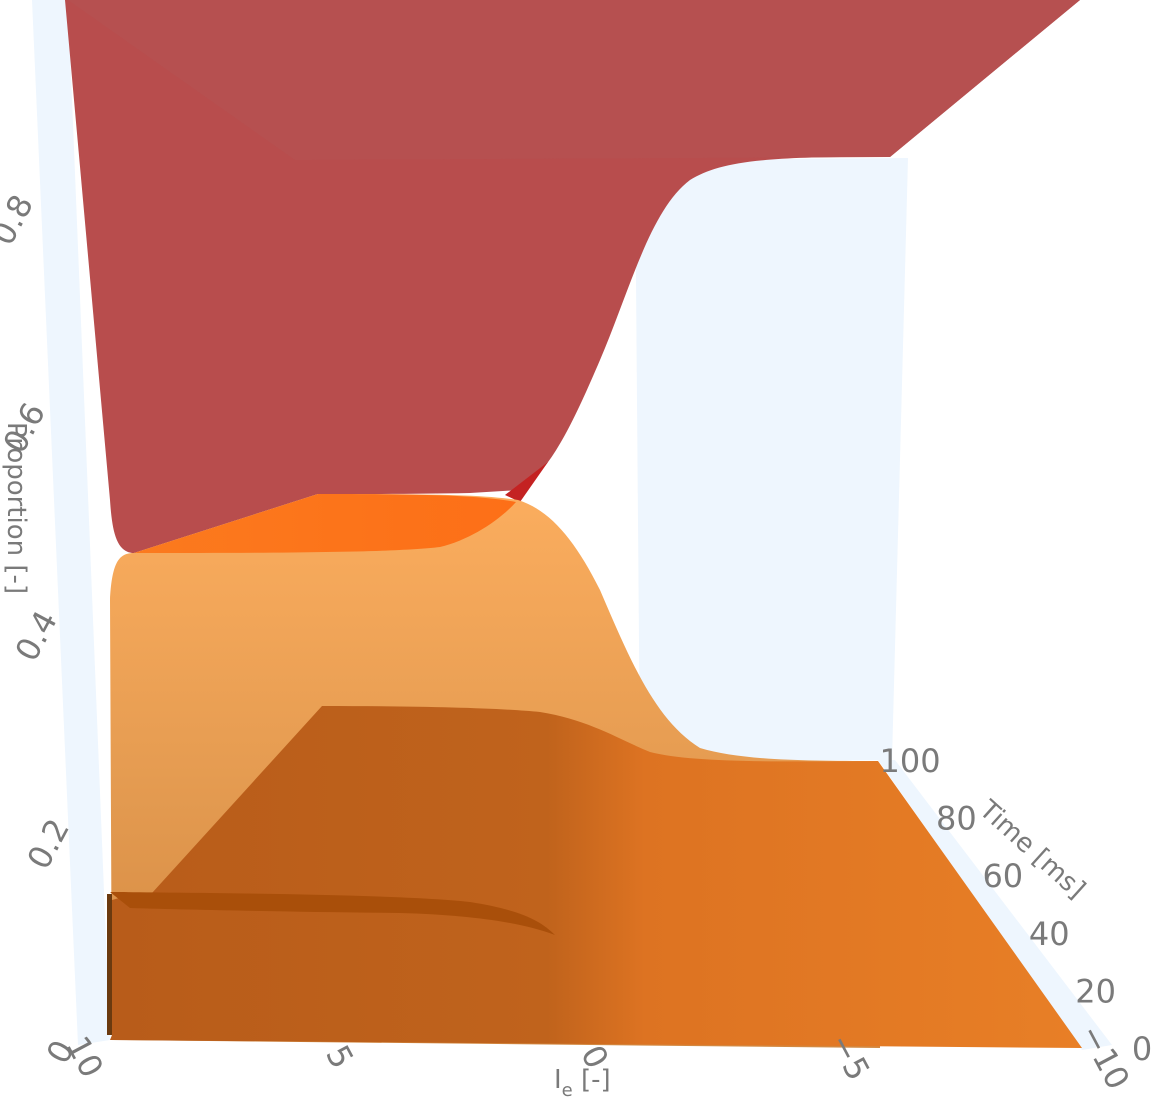  Describe the element at coordinates (567, 1089) in the screenshot. I see `x-axis-title-sub: e` at that location.